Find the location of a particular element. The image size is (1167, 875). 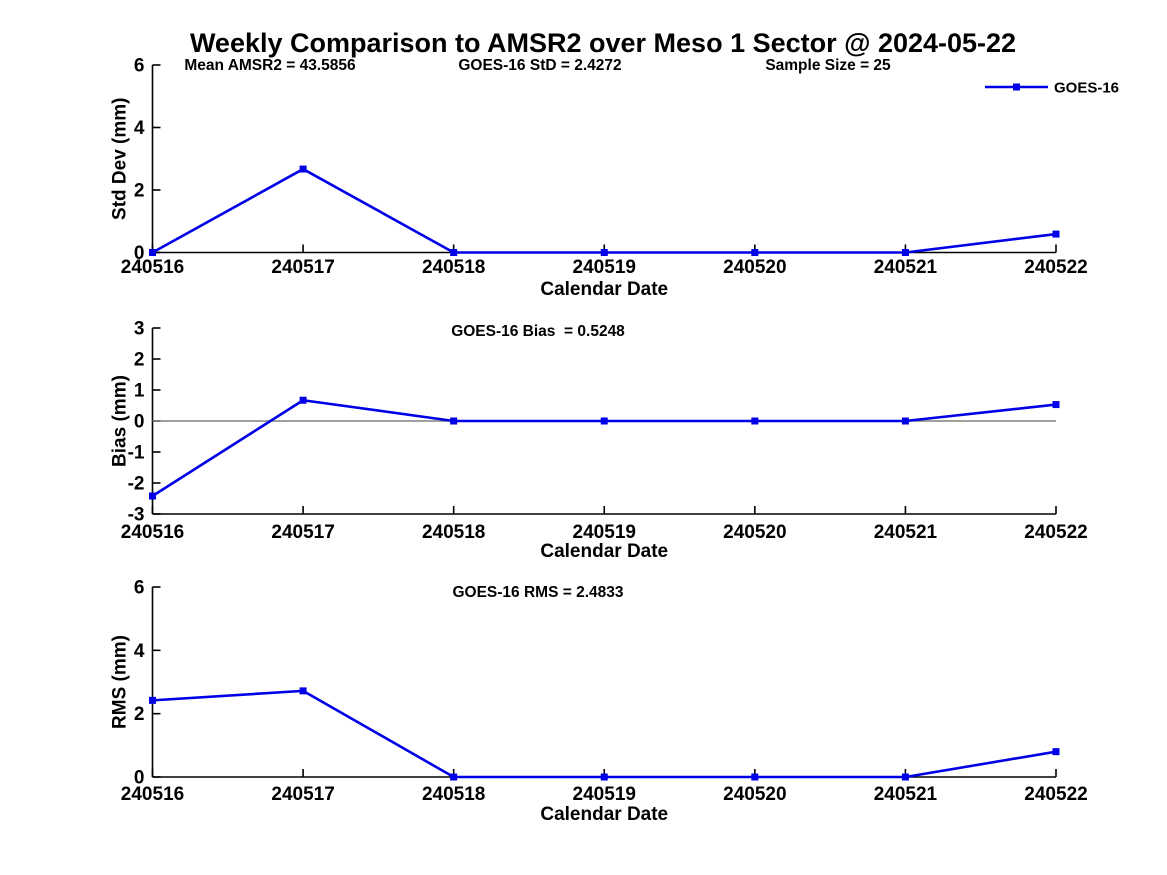

y-axis-label: RMS (mm) is located at coordinates (120, 682).